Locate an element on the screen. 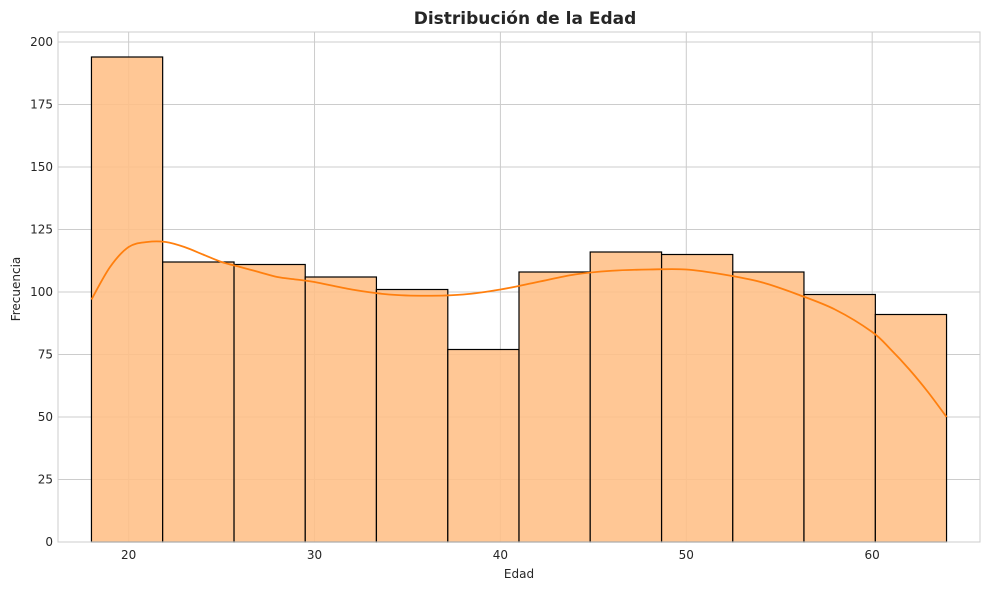  x-tick-labels: 20 30 40 50 60 is located at coordinates (500, 555).